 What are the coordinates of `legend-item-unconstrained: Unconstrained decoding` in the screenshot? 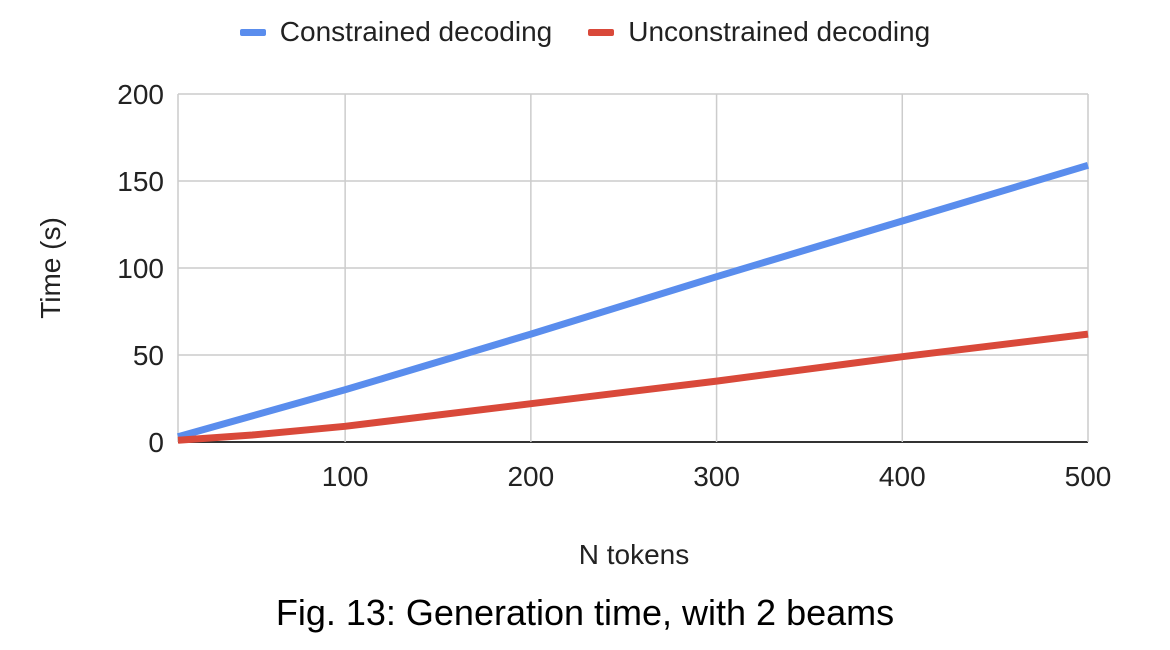 It's located at (759, 32).